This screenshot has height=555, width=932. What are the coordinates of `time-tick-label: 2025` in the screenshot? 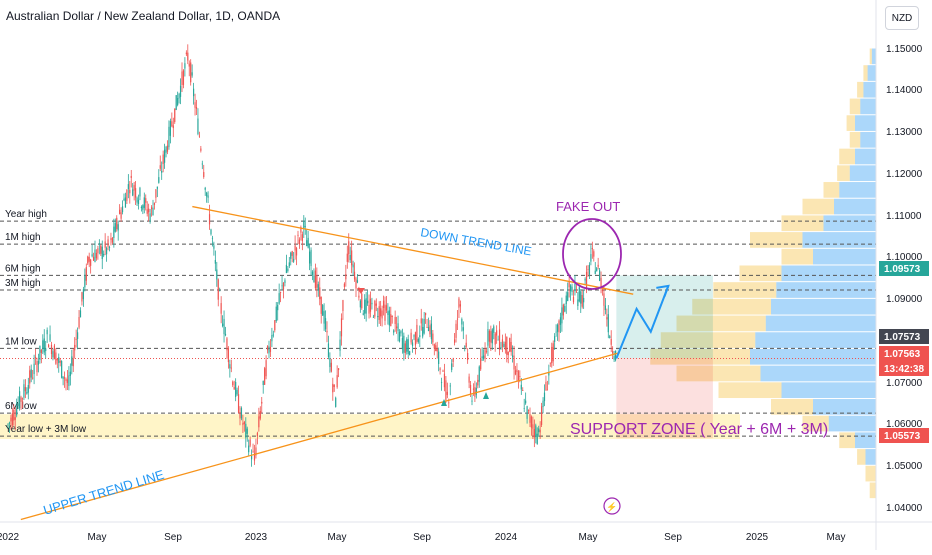 It's located at (757, 537).